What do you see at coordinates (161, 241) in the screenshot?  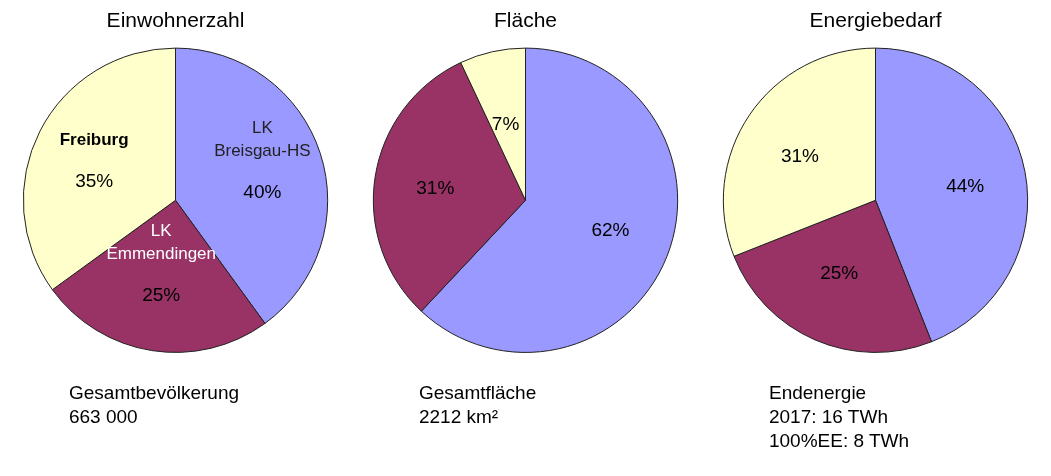 I see `slice-label: LK Emmendingen` at bounding box center [161, 241].